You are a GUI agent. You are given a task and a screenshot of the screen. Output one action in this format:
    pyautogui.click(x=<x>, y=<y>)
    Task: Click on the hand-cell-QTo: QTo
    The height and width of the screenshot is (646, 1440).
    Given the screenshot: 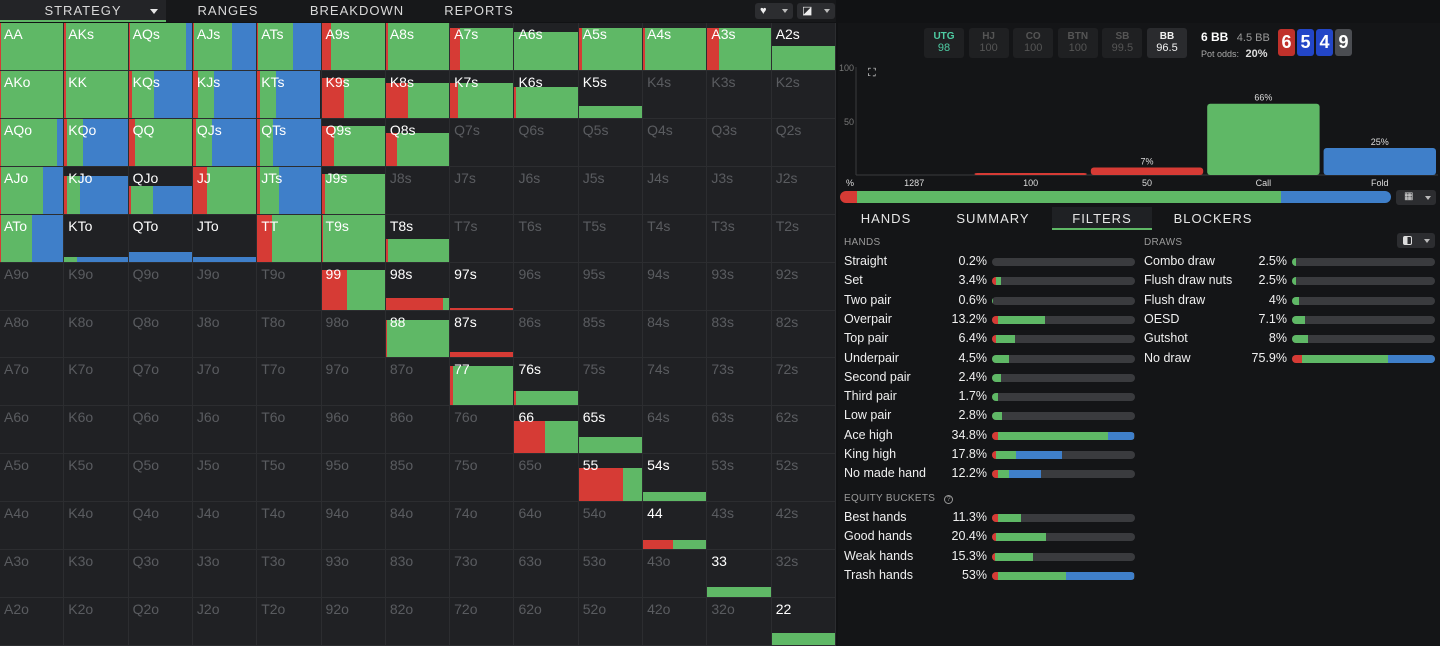 What is the action you would take?
    pyautogui.click(x=160, y=238)
    